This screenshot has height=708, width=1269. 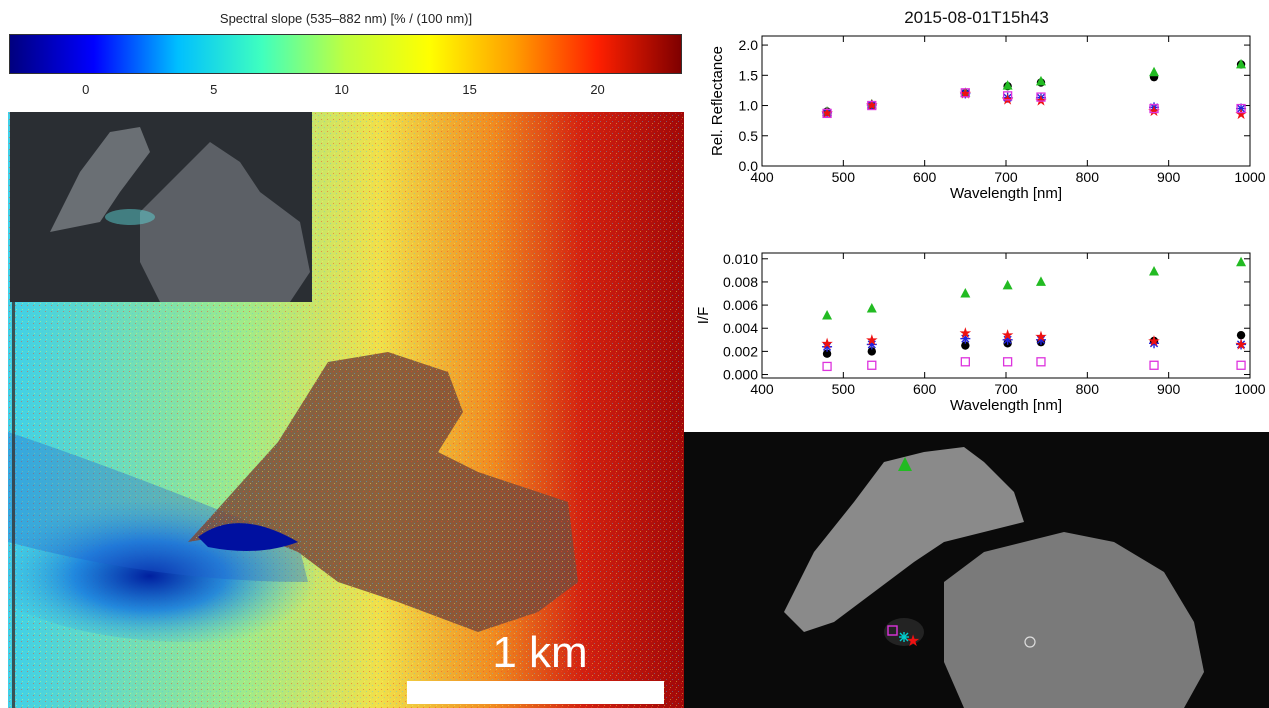 What do you see at coordinates (740, 351) in the screenshot?
I see `y-tick-label: 0.002` at bounding box center [740, 351].